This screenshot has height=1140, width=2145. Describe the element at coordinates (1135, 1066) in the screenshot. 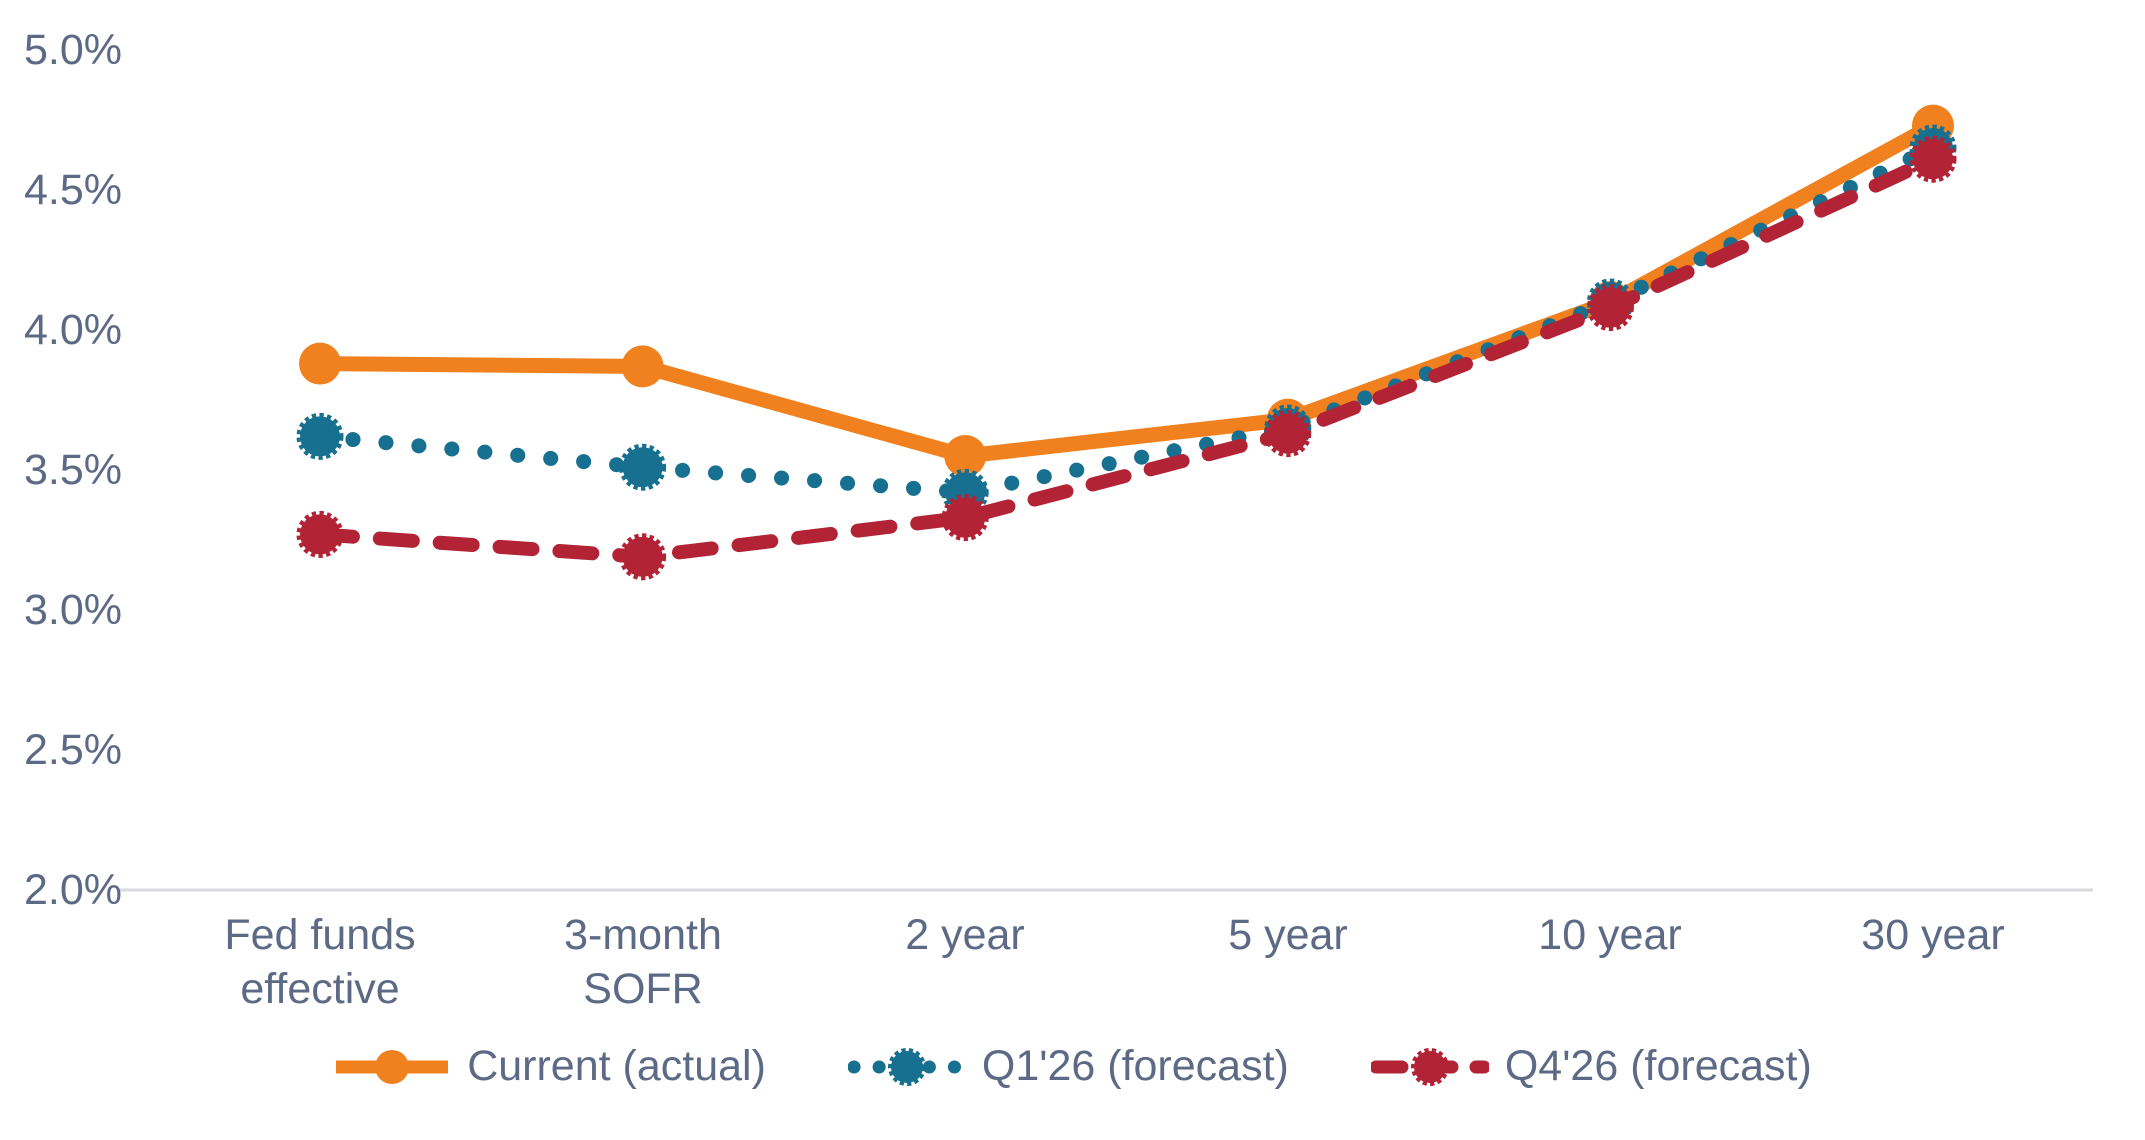

I see `legend-label: Q1'26 (forecast)` at that location.